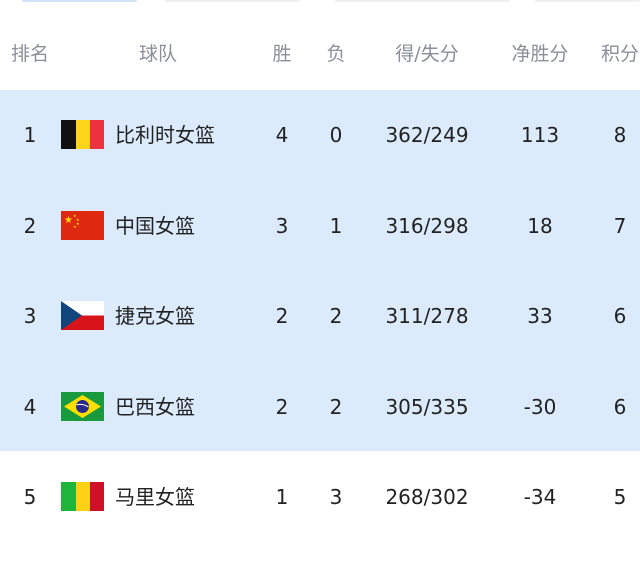  Describe the element at coordinates (620, 135) in the screenshot. I see `cell-points: 8` at that location.